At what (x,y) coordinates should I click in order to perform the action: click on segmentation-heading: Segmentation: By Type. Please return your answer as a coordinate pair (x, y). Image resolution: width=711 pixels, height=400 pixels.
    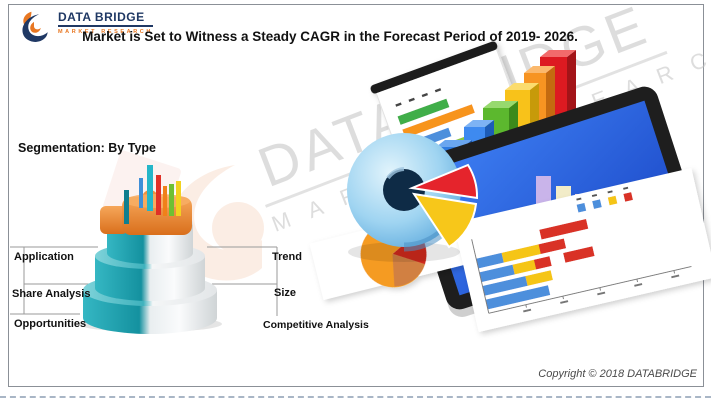
    Looking at the image, I should click on (87, 148).